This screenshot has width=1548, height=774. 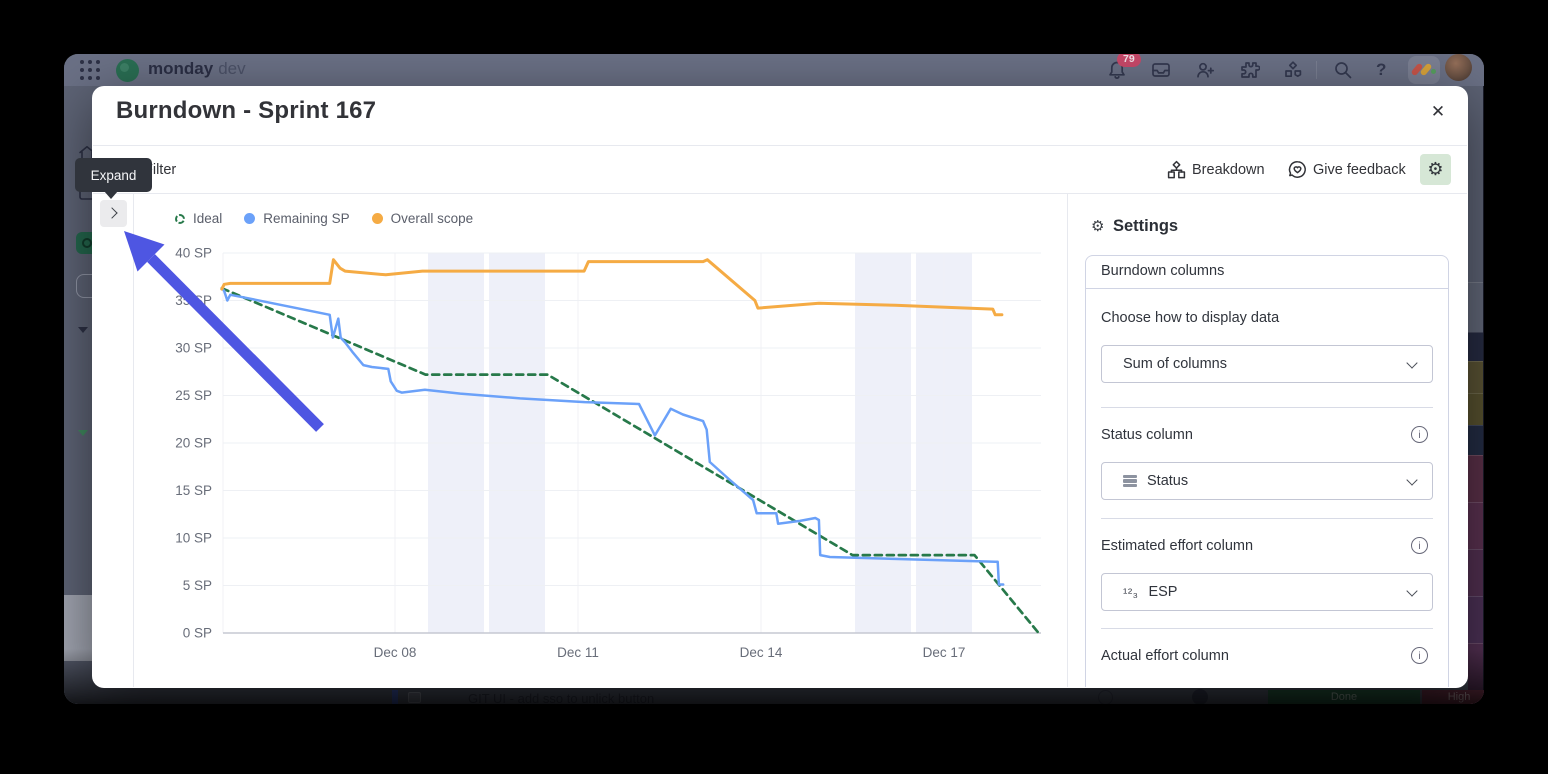 I want to click on product-name: monday dev, so click(x=197, y=69).